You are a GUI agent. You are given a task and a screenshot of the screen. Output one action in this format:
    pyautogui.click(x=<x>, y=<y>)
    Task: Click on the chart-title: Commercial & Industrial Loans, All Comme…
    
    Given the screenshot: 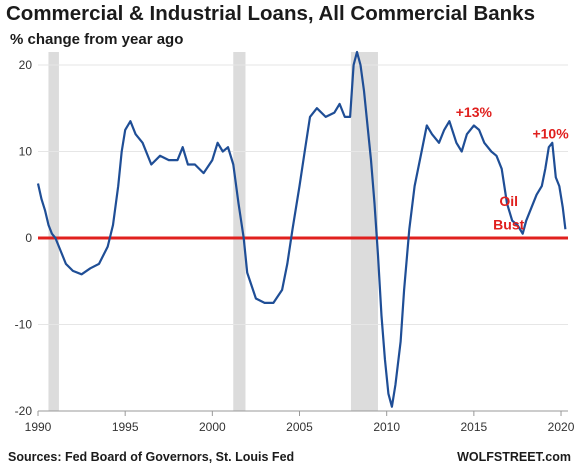 What is the action you would take?
    pyautogui.click(x=270, y=13)
    